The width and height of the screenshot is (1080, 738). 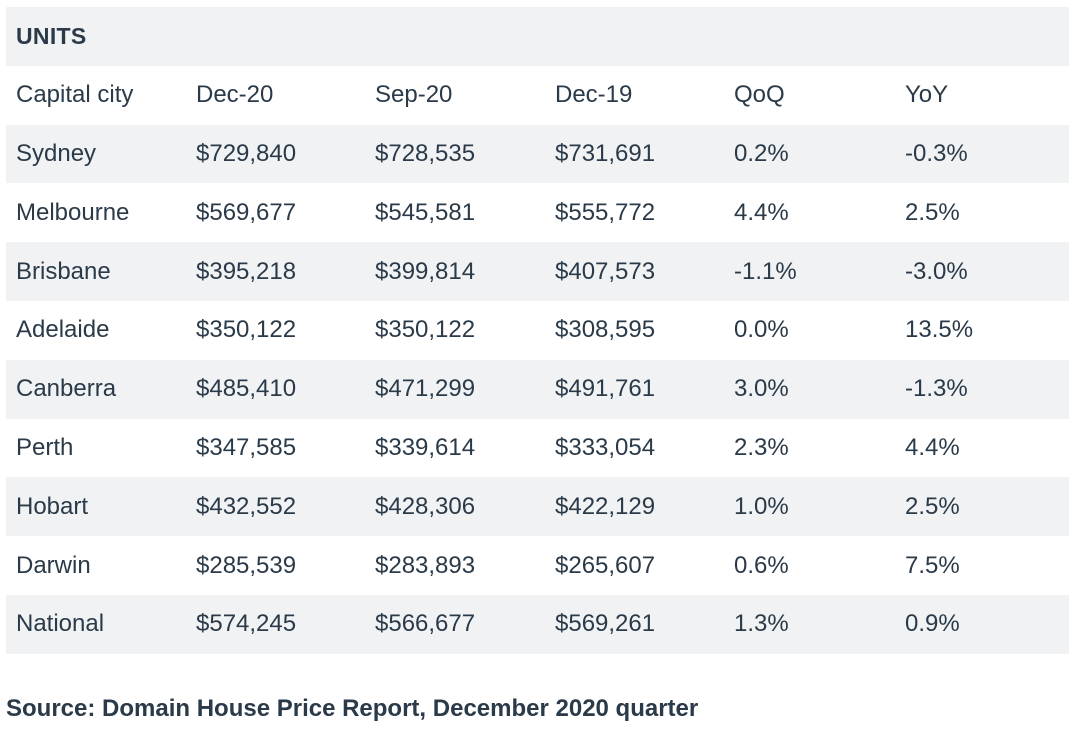 I want to click on cell-qoq: 0.2%, so click(x=761, y=153).